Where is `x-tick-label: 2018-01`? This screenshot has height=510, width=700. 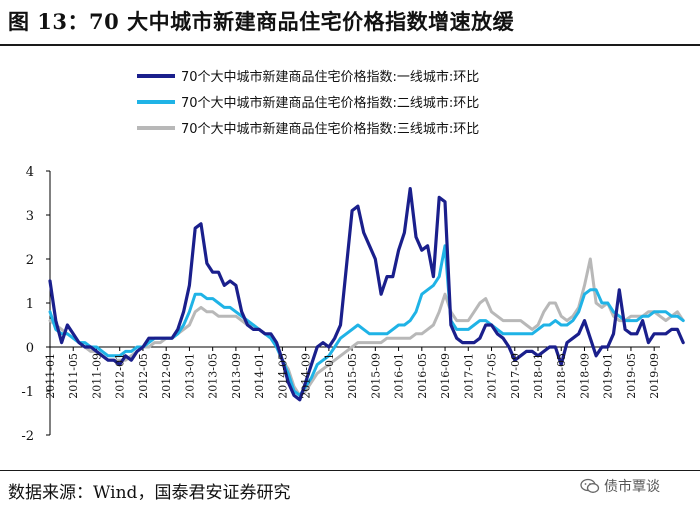
x-tick-label: 2018-01 is located at coordinates (538, 376).